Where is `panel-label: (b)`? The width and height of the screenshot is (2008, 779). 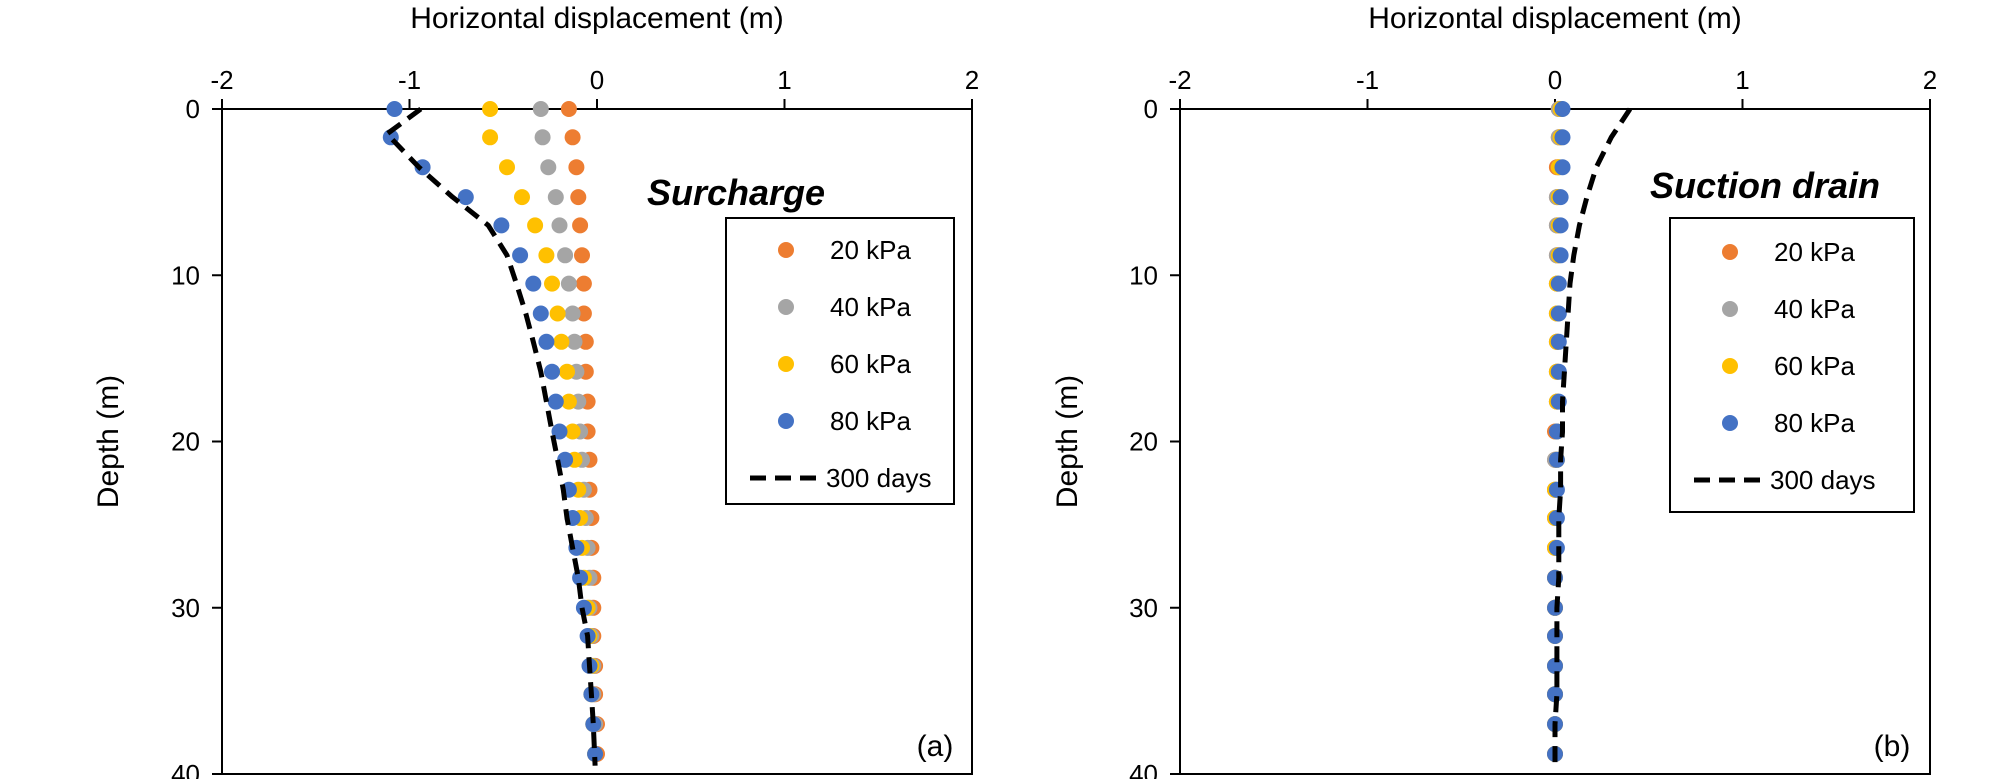
panel-label: (b) is located at coordinates (1892, 746).